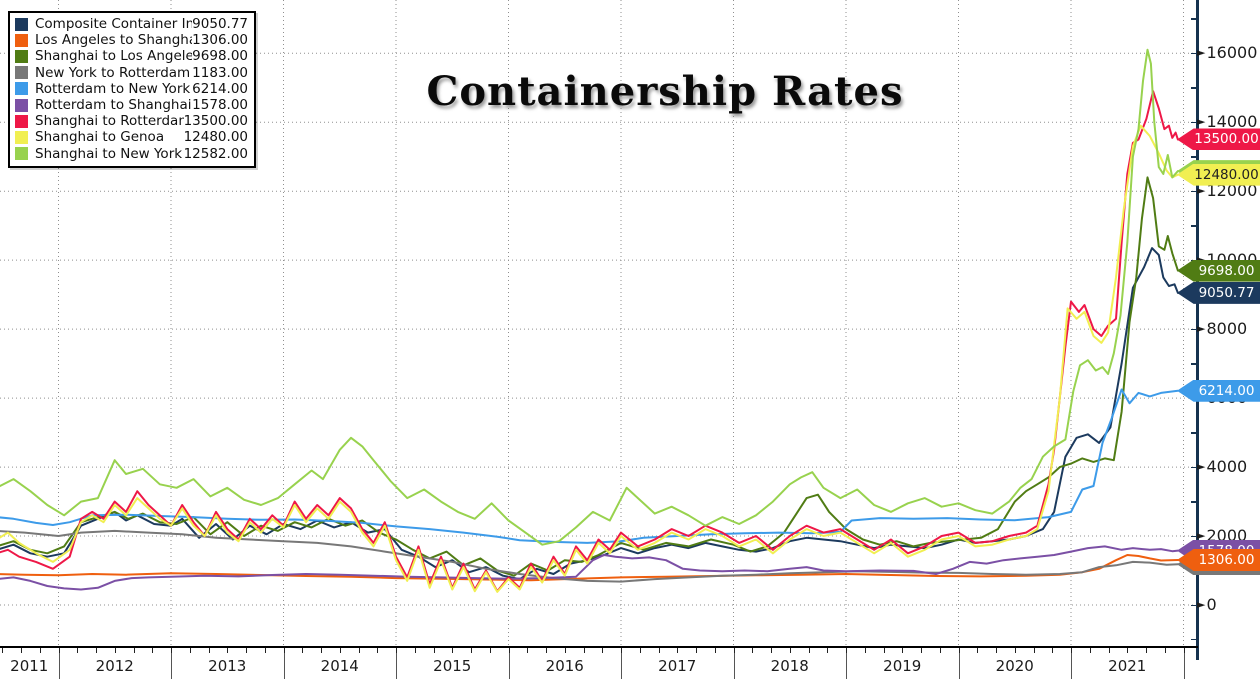 This screenshot has height=679, width=1260. I want to click on legend-item: New York to Rotterdam 1183.00, so click(131, 73).